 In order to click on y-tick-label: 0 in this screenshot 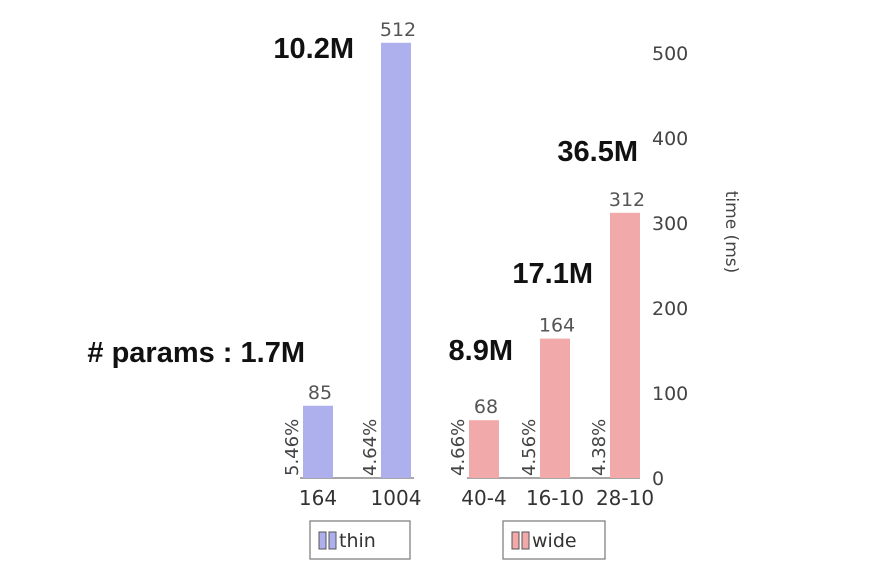, I will do `click(658, 479)`.